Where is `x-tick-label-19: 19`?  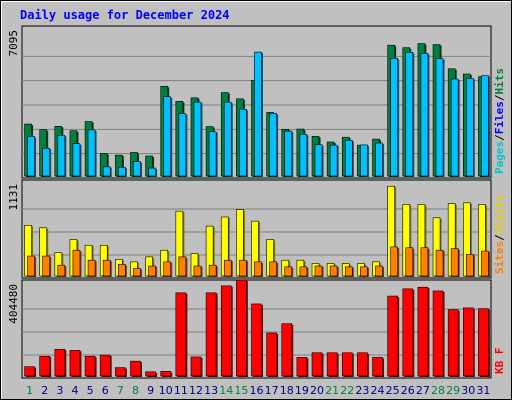 x-tick-label-19: 19 is located at coordinates (302, 390).